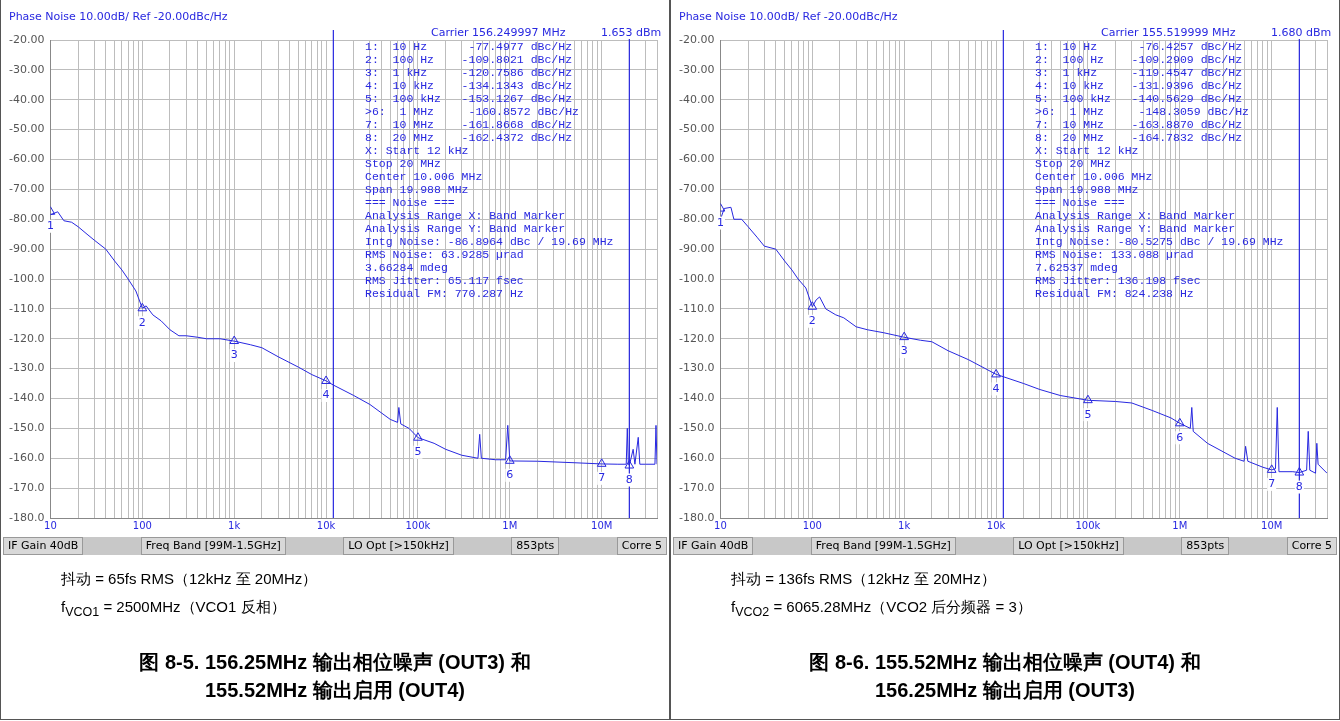 This screenshot has height=721, width=1340. Describe the element at coordinates (904, 525) in the screenshot. I see `x-tick-label: 1k` at that location.